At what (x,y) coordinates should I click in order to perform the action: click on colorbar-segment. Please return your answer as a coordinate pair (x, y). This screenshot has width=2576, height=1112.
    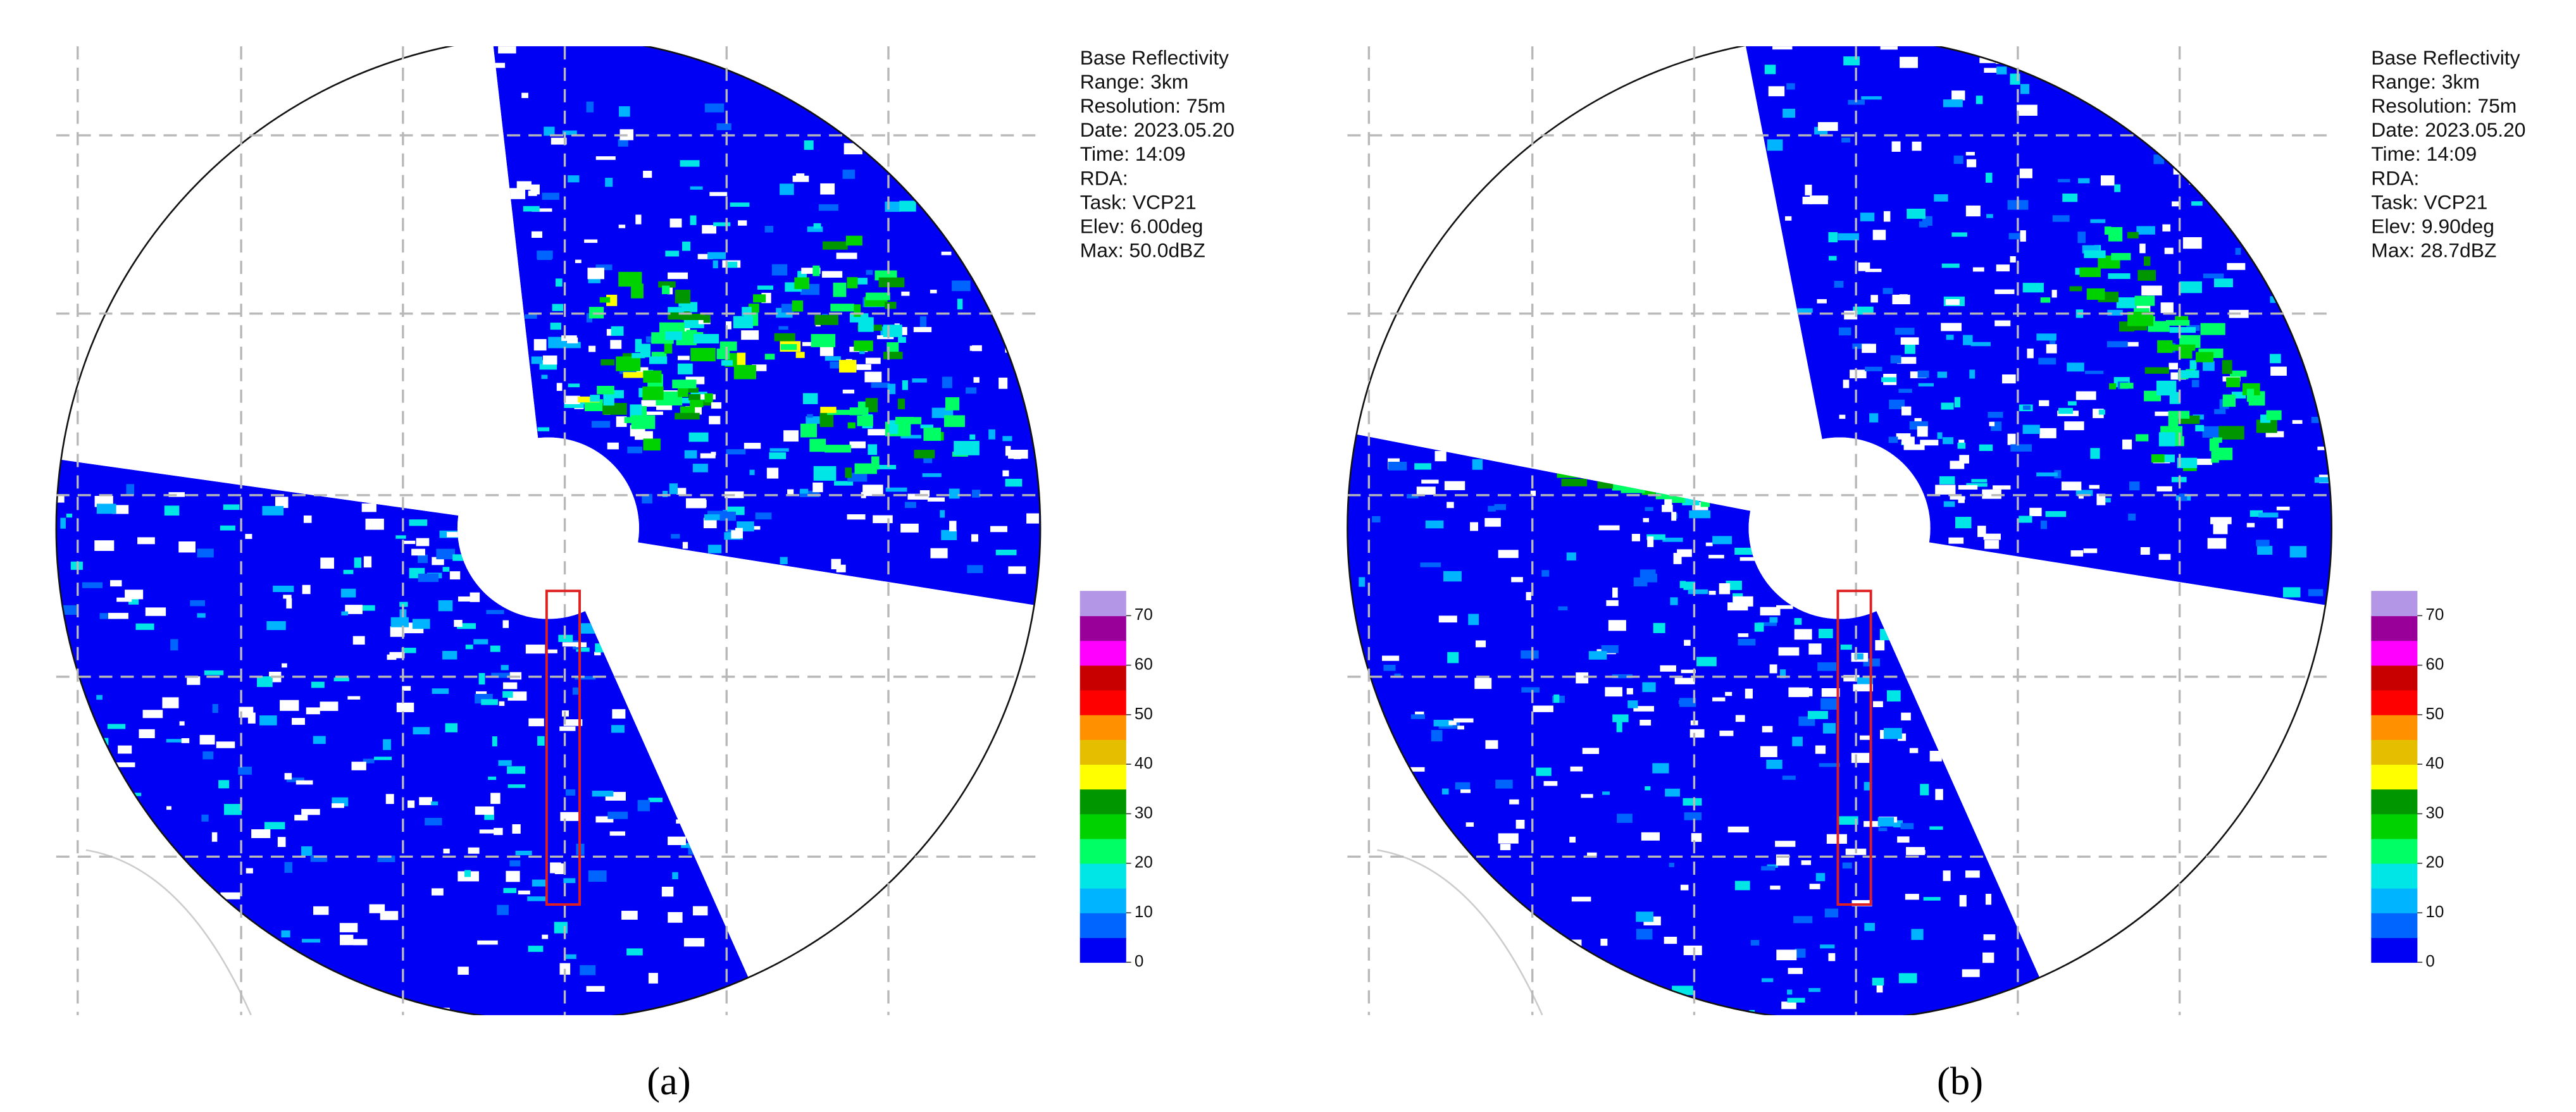
    Looking at the image, I should click on (1103, 851).